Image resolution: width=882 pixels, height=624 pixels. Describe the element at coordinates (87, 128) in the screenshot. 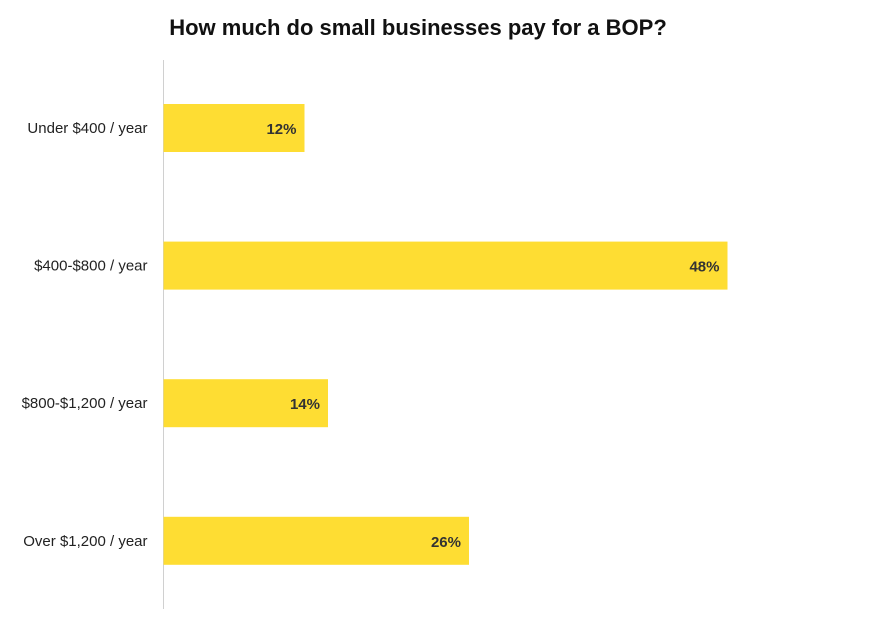

I see `category-label: Under $400 / year` at that location.